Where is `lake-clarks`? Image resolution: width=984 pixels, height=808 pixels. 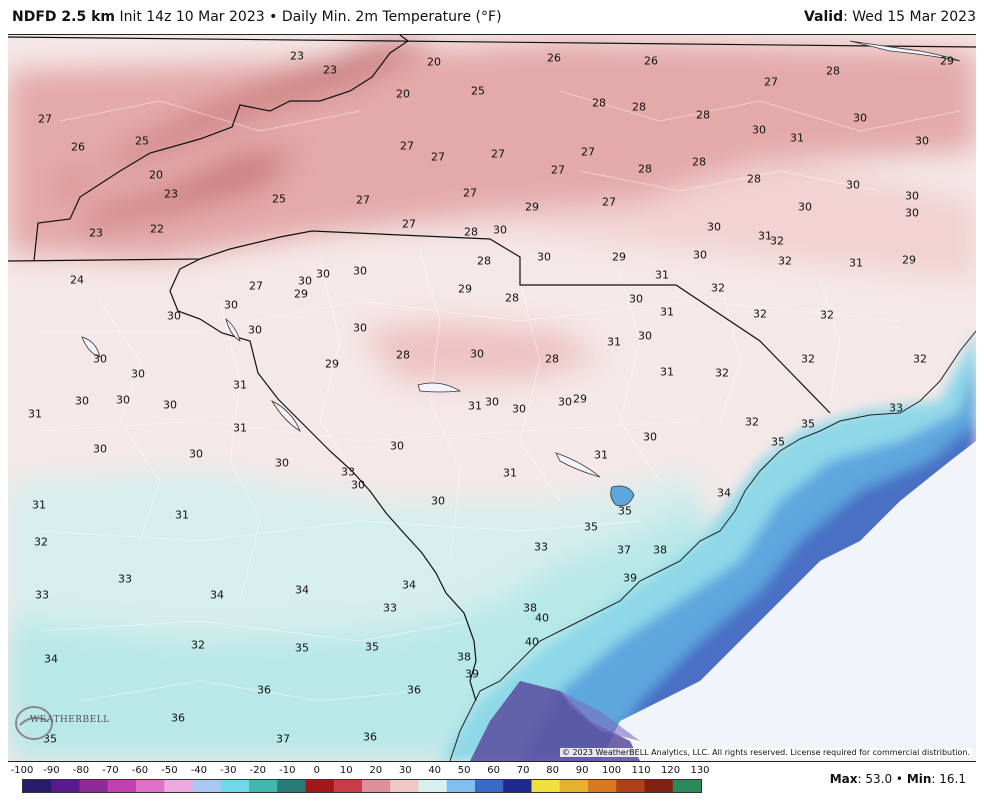
lake-clarks is located at coordinates (91, 347).